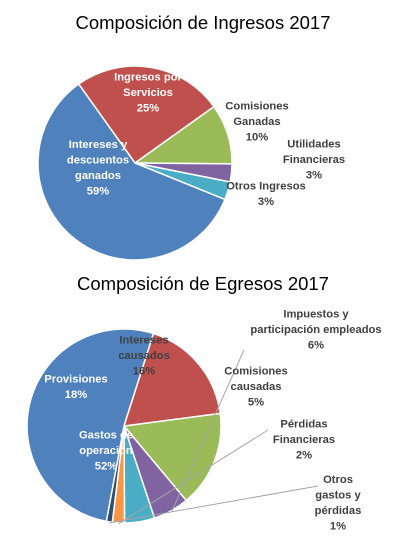  I want to click on slice-label-1-3: Pérdidas Financieras 2%, so click(304, 440).